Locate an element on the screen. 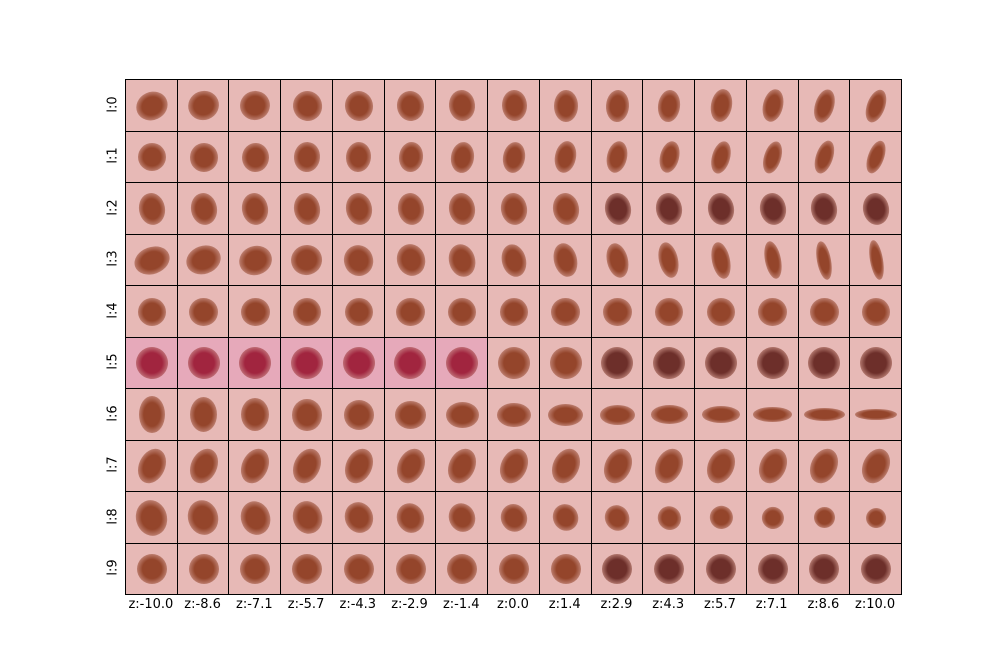 This screenshot has height=666, width=1000. row-label: l:1 is located at coordinates (113, 156).